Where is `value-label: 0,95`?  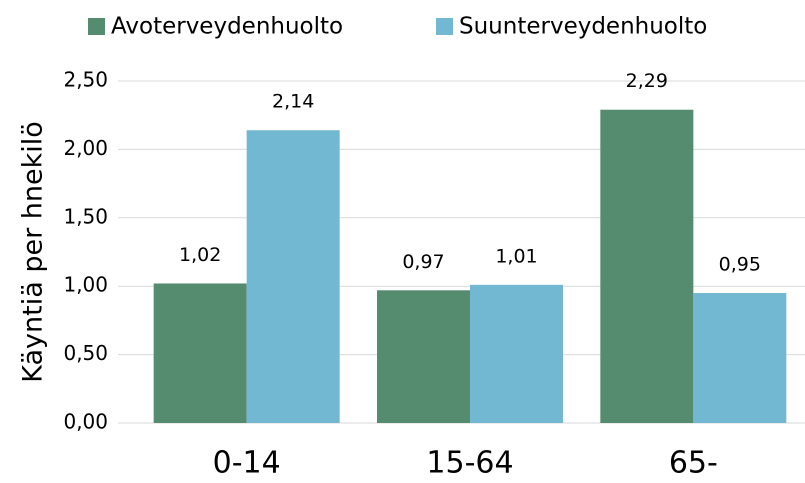
value-label: 0,95 is located at coordinates (740, 265).